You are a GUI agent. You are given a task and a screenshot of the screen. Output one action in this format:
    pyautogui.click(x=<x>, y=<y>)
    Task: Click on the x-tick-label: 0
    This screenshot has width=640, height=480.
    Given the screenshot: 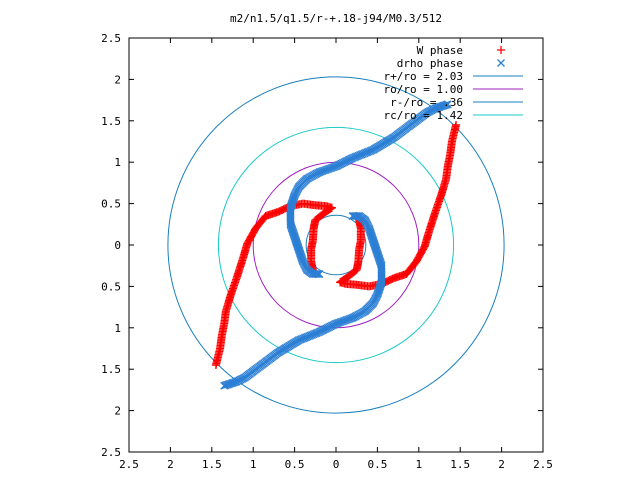 What is the action you would take?
    pyautogui.click(x=336, y=464)
    